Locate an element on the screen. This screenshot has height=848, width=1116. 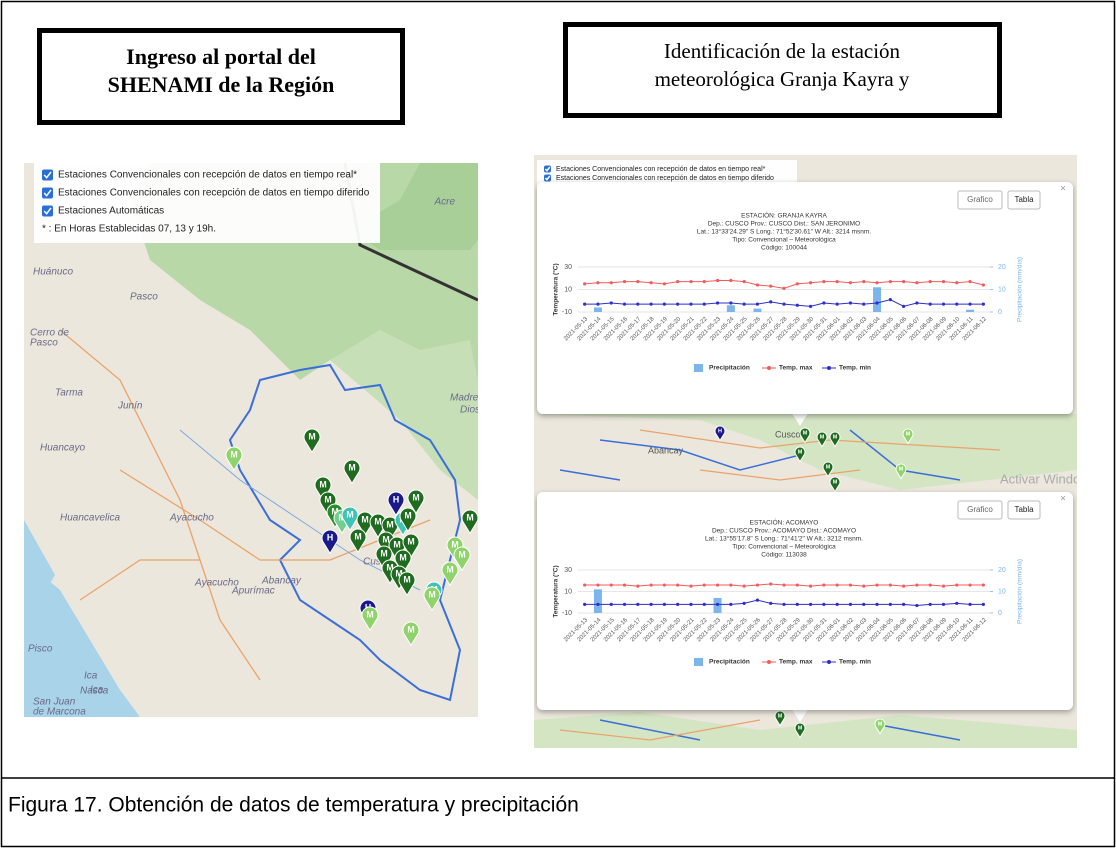
legend-label: Temp. min is located at coordinates (855, 368).